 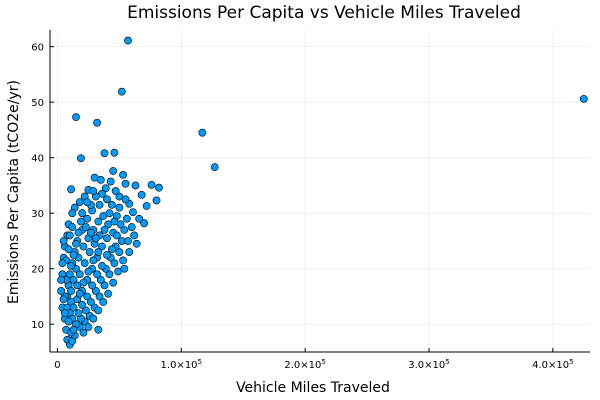 I want to click on x-tick-label: 4.0×10⁵, so click(x=552, y=364).